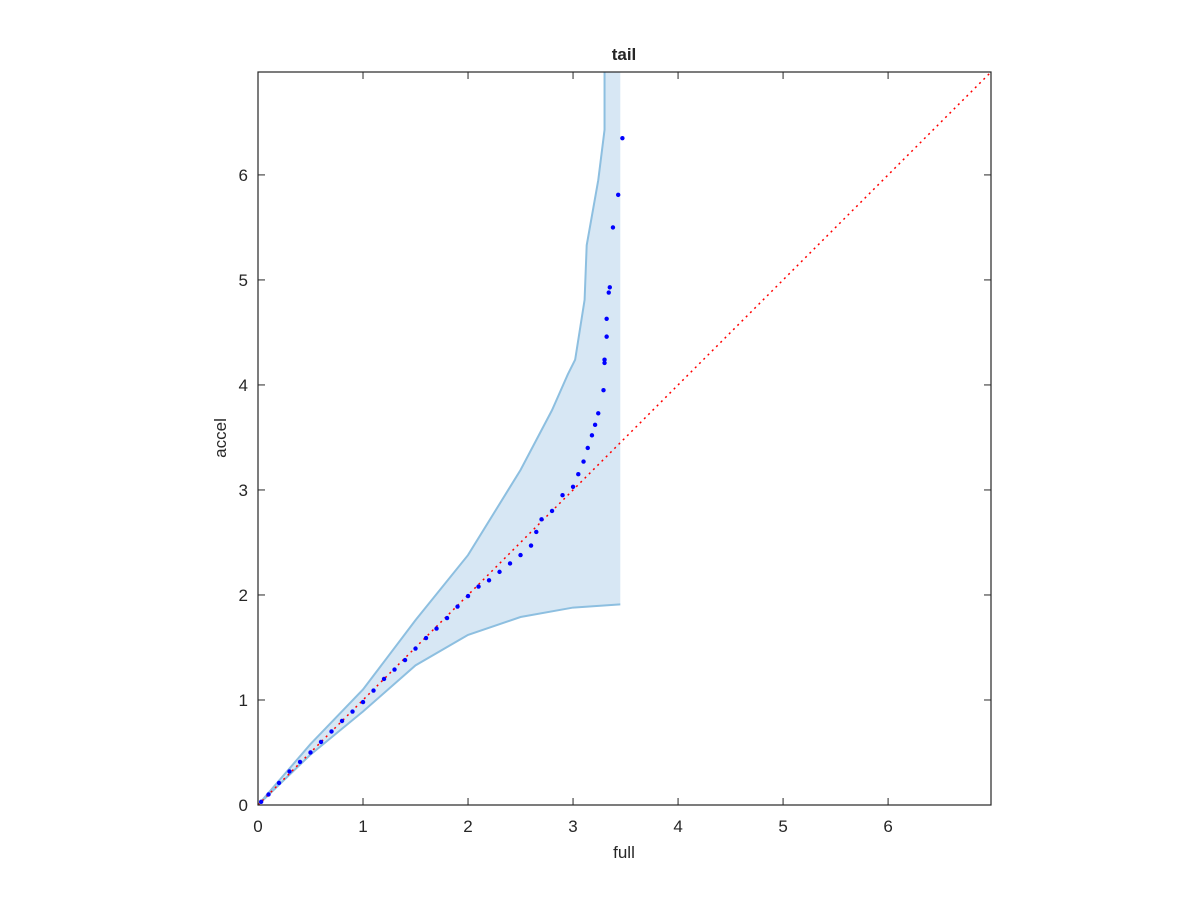  I want to click on x-tick-label: 4, so click(677, 826).